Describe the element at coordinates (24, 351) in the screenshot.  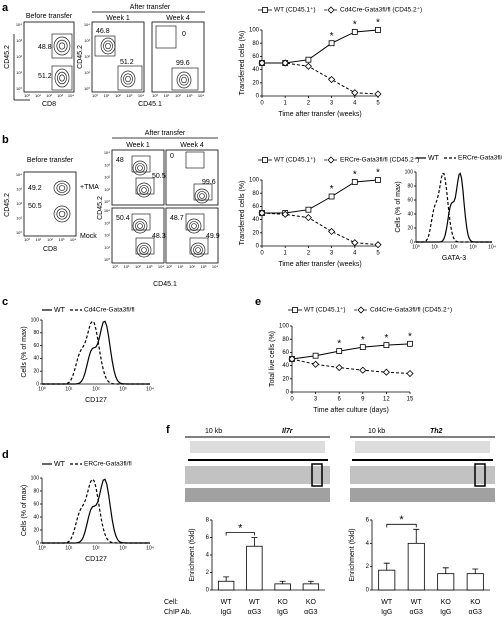
I see `y-axis-label: Cells (% of max)` at that location.